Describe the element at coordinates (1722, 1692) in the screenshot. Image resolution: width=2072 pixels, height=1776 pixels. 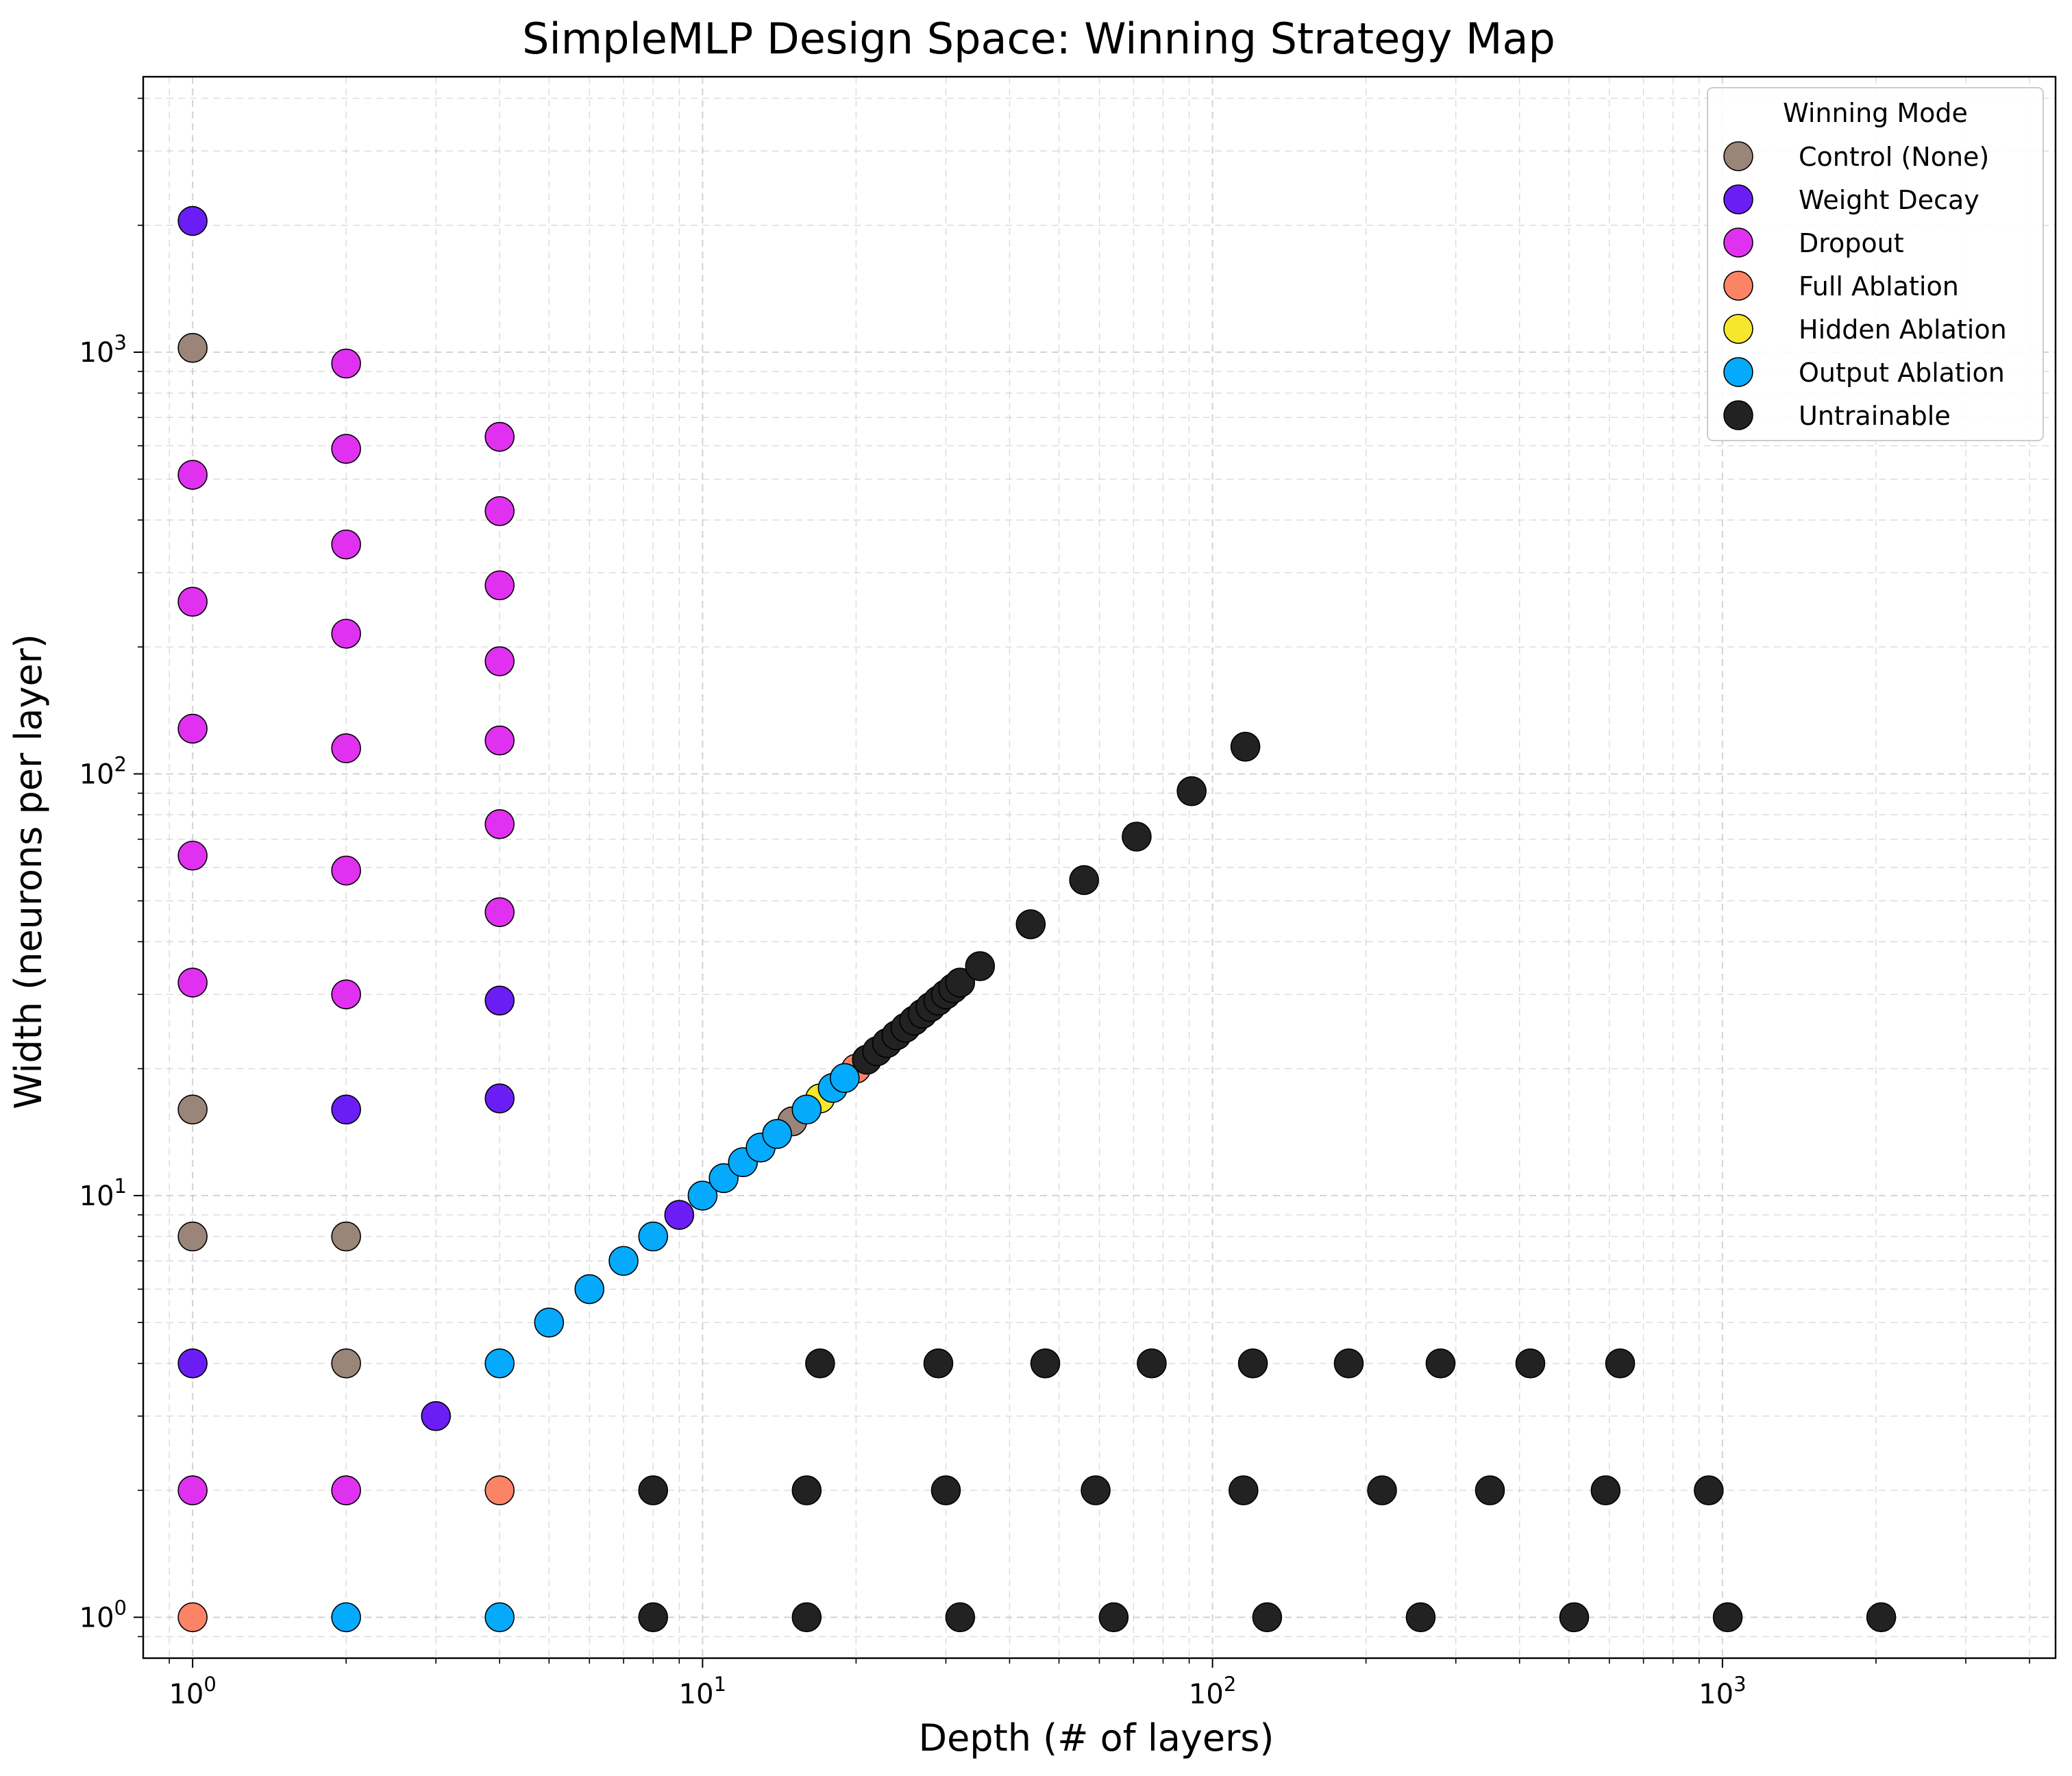
I see `x-tick-label: 10³` at that location.